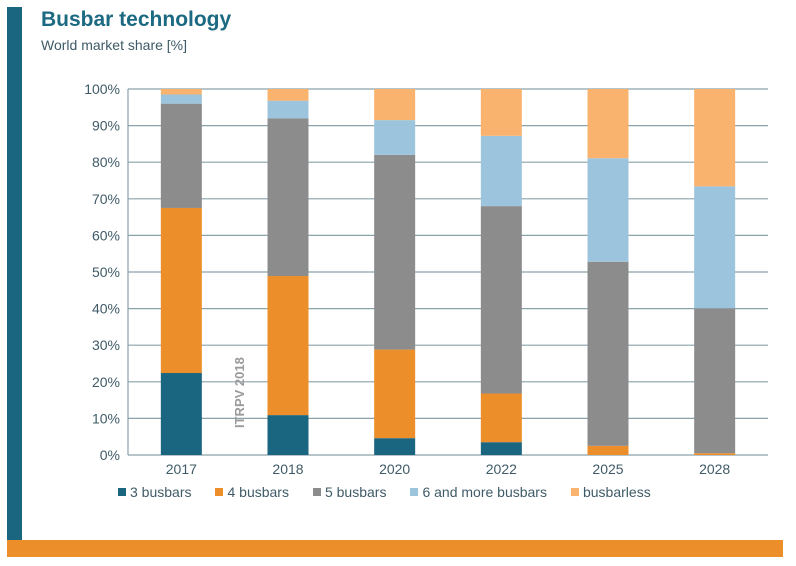 This screenshot has width=796, height=566. I want to click on y-tick-label: 70%, so click(106, 199).